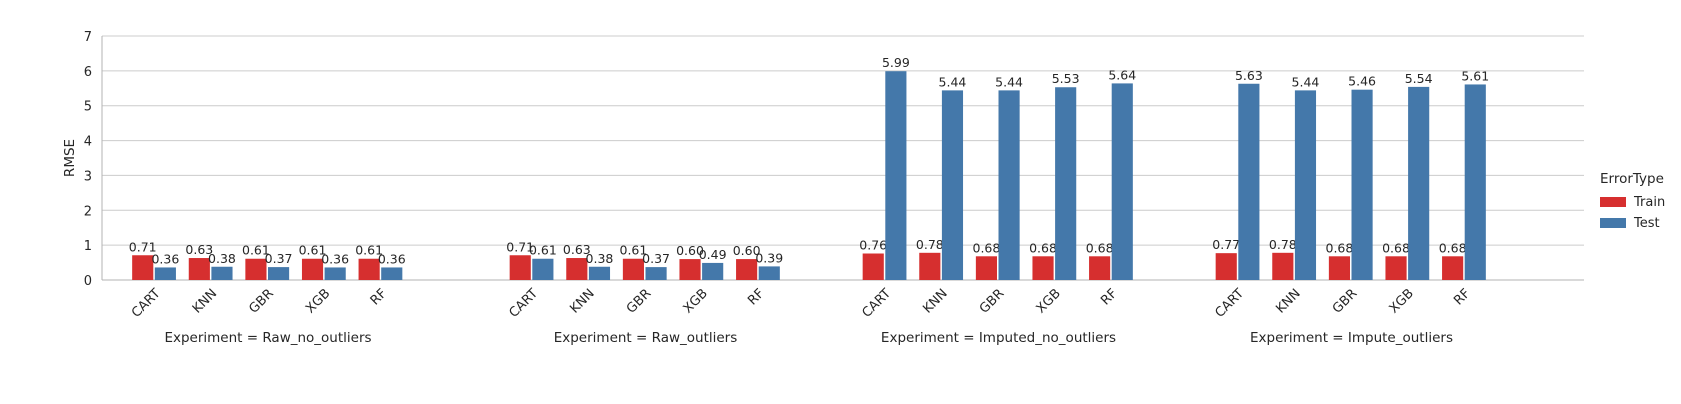 Image resolution: width=1681 pixels, height=404 pixels. Describe the element at coordinates (1646, 223) in the screenshot. I see `legend-label-test: Test` at that location.